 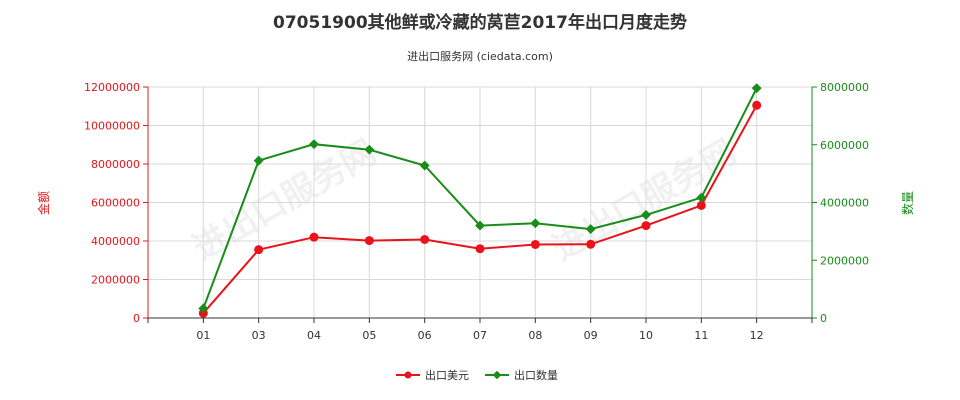 What do you see at coordinates (203, 335) in the screenshot?
I see `x-tick-label-01: 01` at bounding box center [203, 335].